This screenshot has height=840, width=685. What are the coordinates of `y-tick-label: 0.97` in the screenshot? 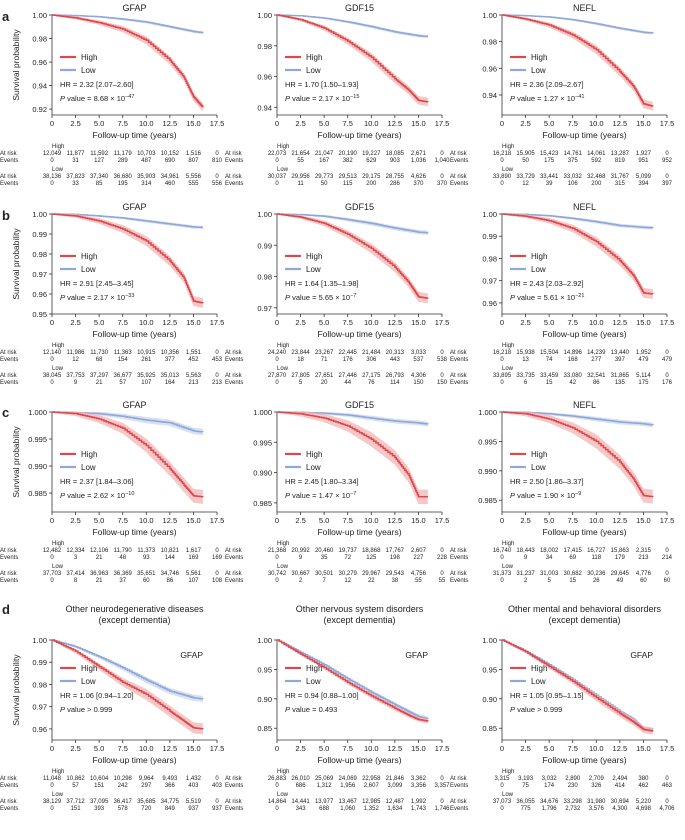 It's located at (264, 308).